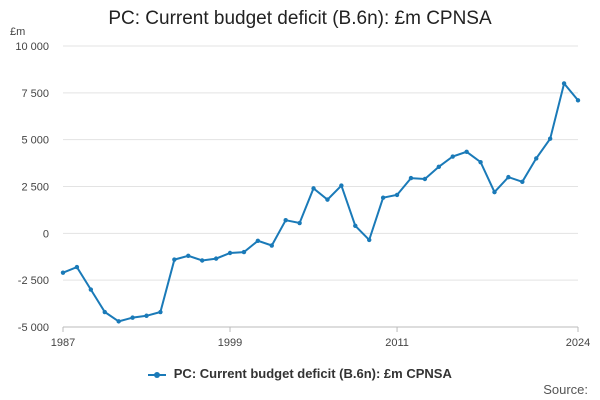 The width and height of the screenshot is (600, 400). I want to click on data-point-1992, so click(132, 317).